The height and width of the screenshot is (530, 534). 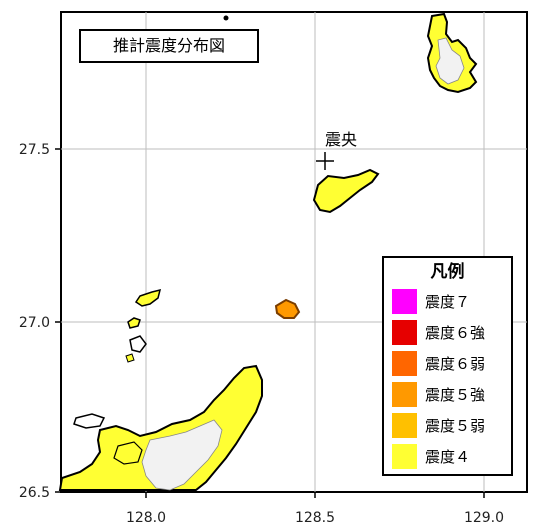 I want to click on legend-label: 震度４, so click(x=448, y=457).